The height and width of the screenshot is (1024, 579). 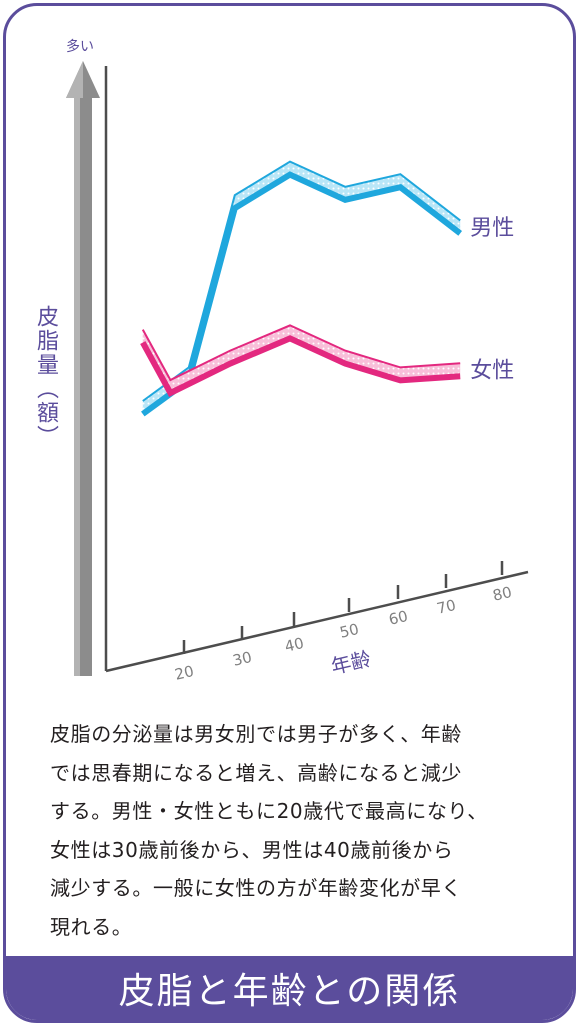 What do you see at coordinates (256, 772) in the screenshot?
I see `description-line: では思春期になると増え、高齢になると減少` at bounding box center [256, 772].